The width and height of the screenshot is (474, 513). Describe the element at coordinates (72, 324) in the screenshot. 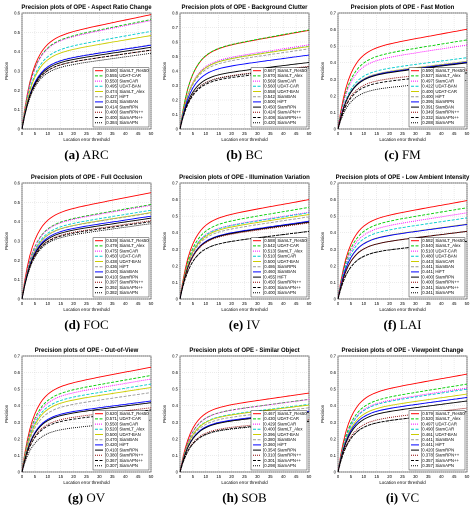

I see `caption-letter: (d)` at that location.